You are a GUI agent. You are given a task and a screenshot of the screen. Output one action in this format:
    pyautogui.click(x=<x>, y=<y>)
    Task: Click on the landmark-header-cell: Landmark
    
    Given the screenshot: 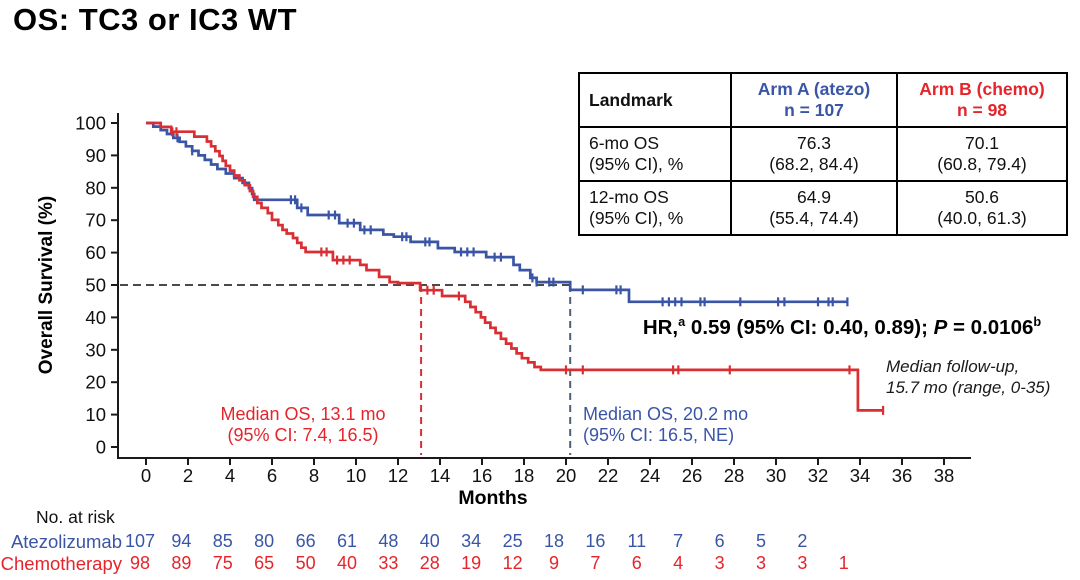 What is the action you would take?
    pyautogui.click(x=655, y=100)
    